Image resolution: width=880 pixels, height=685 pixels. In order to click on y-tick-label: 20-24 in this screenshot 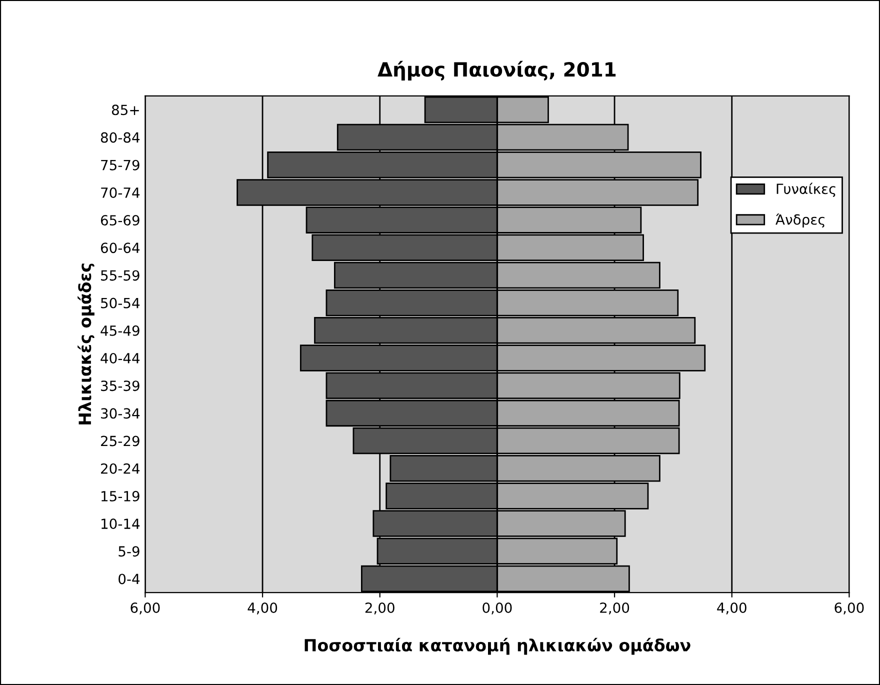, I will do `click(120, 468)`.